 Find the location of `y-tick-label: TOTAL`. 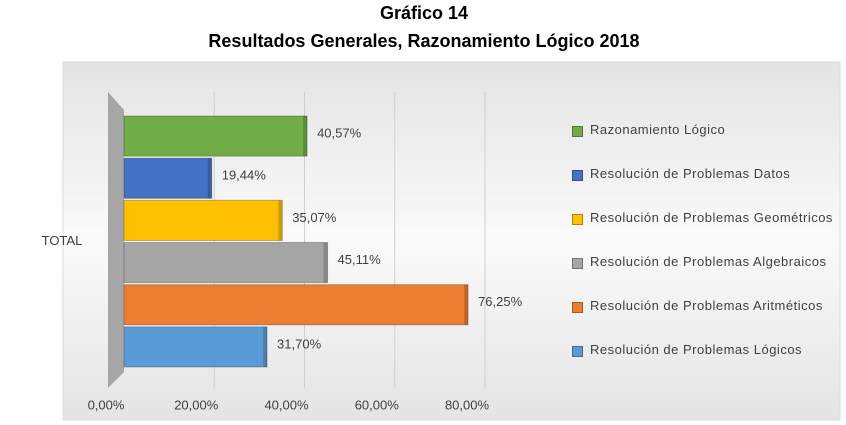

y-tick-label: TOTAL is located at coordinates (62, 240).